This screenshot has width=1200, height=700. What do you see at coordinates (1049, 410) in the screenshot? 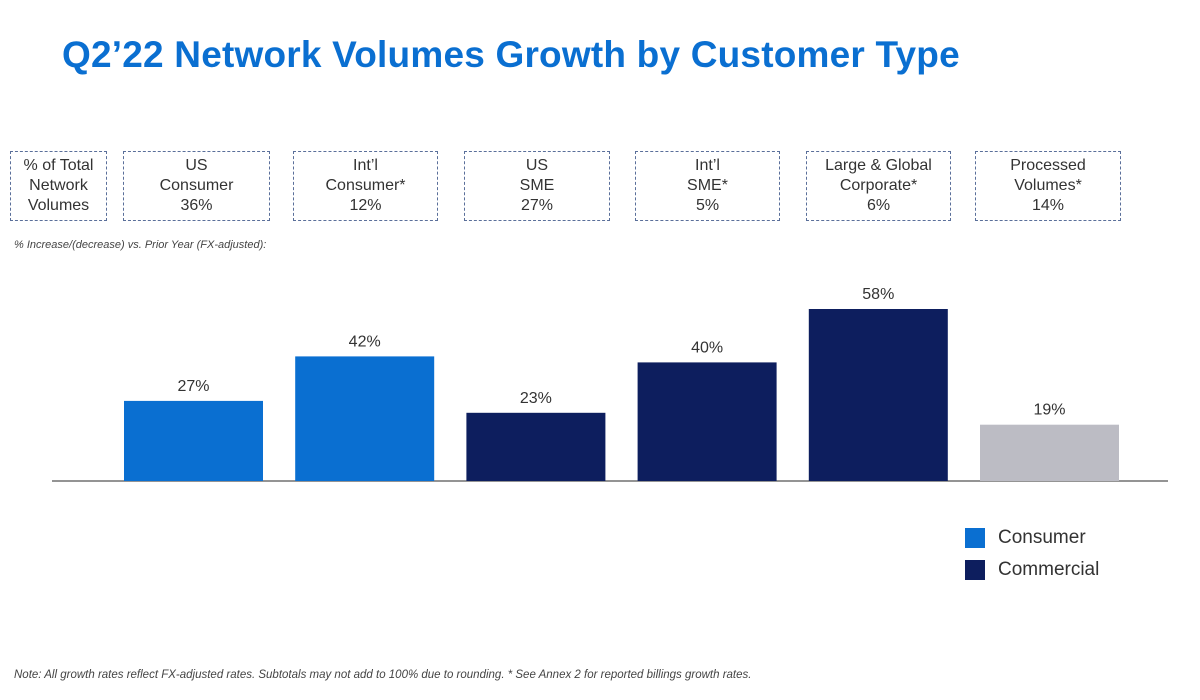
I see `data-label-6: 19%` at bounding box center [1049, 410].